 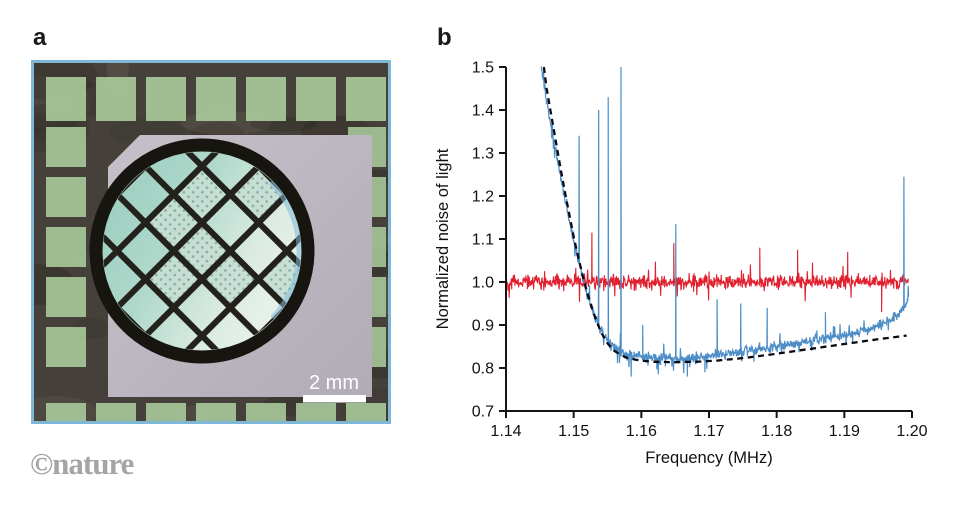 I want to click on reference-noise-trace, so click(x=707, y=272).